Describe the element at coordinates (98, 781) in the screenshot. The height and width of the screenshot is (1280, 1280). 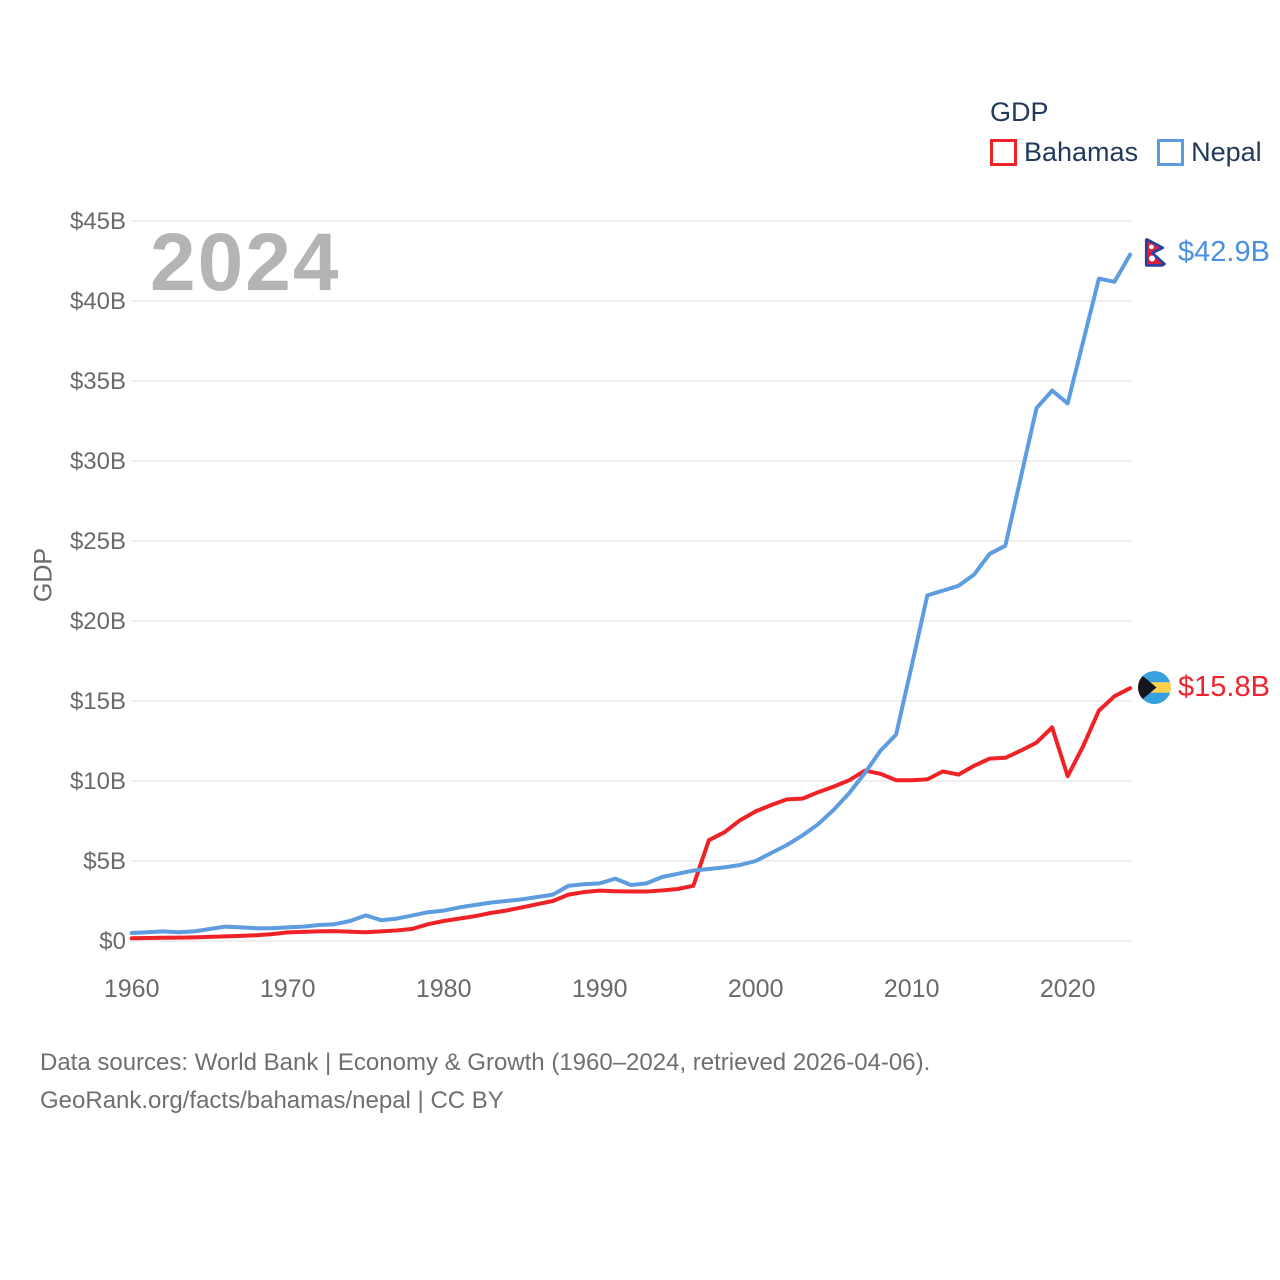
I see `y-tick-label: $10B` at that location.